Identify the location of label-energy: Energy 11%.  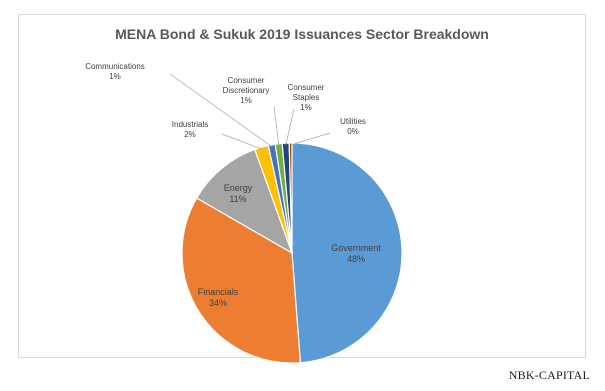
(238, 193).